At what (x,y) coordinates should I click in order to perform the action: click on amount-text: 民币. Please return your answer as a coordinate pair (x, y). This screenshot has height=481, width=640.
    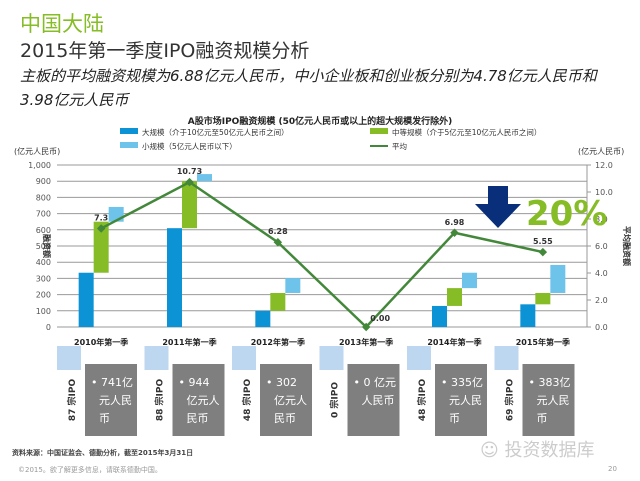
    Looking at the image, I should click on (285, 418).